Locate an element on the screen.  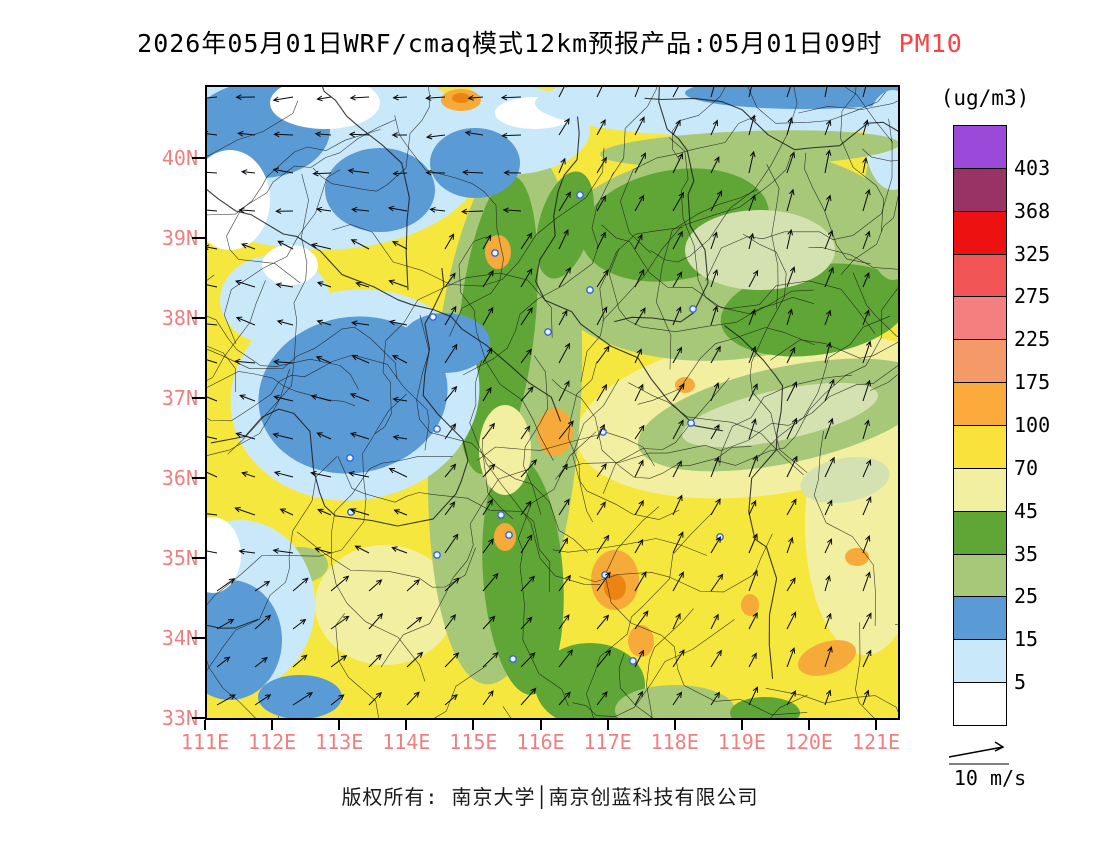
station-marker is located at coordinates (437, 429).